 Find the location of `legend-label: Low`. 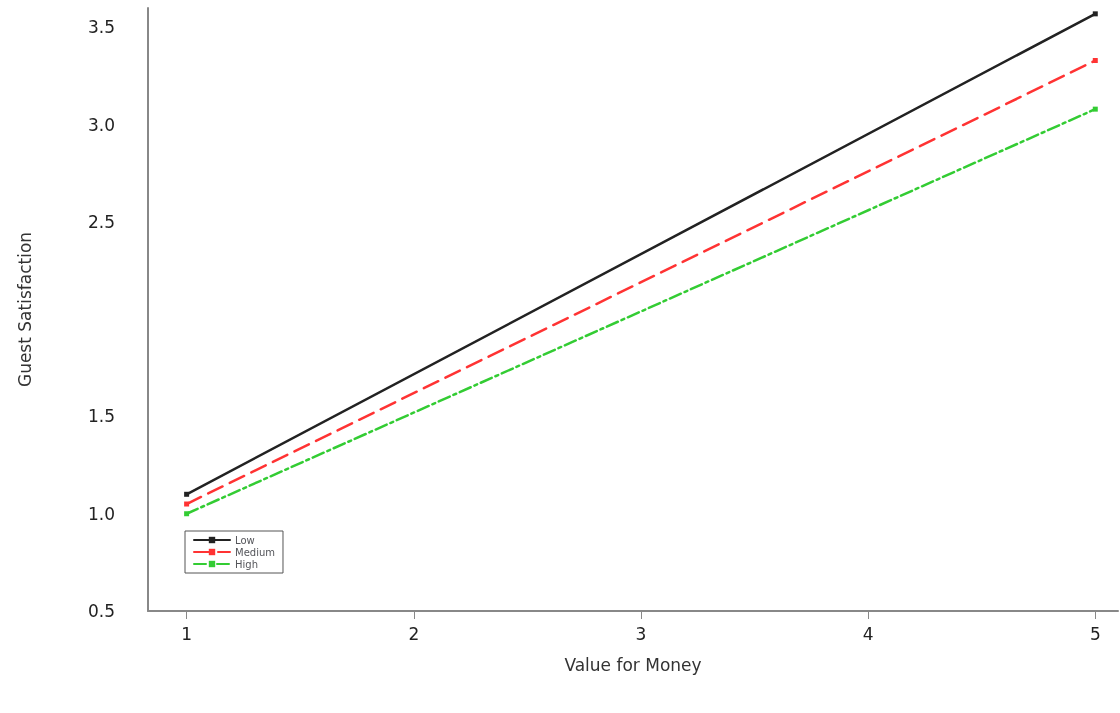

legend-label: Low is located at coordinates (245, 540).